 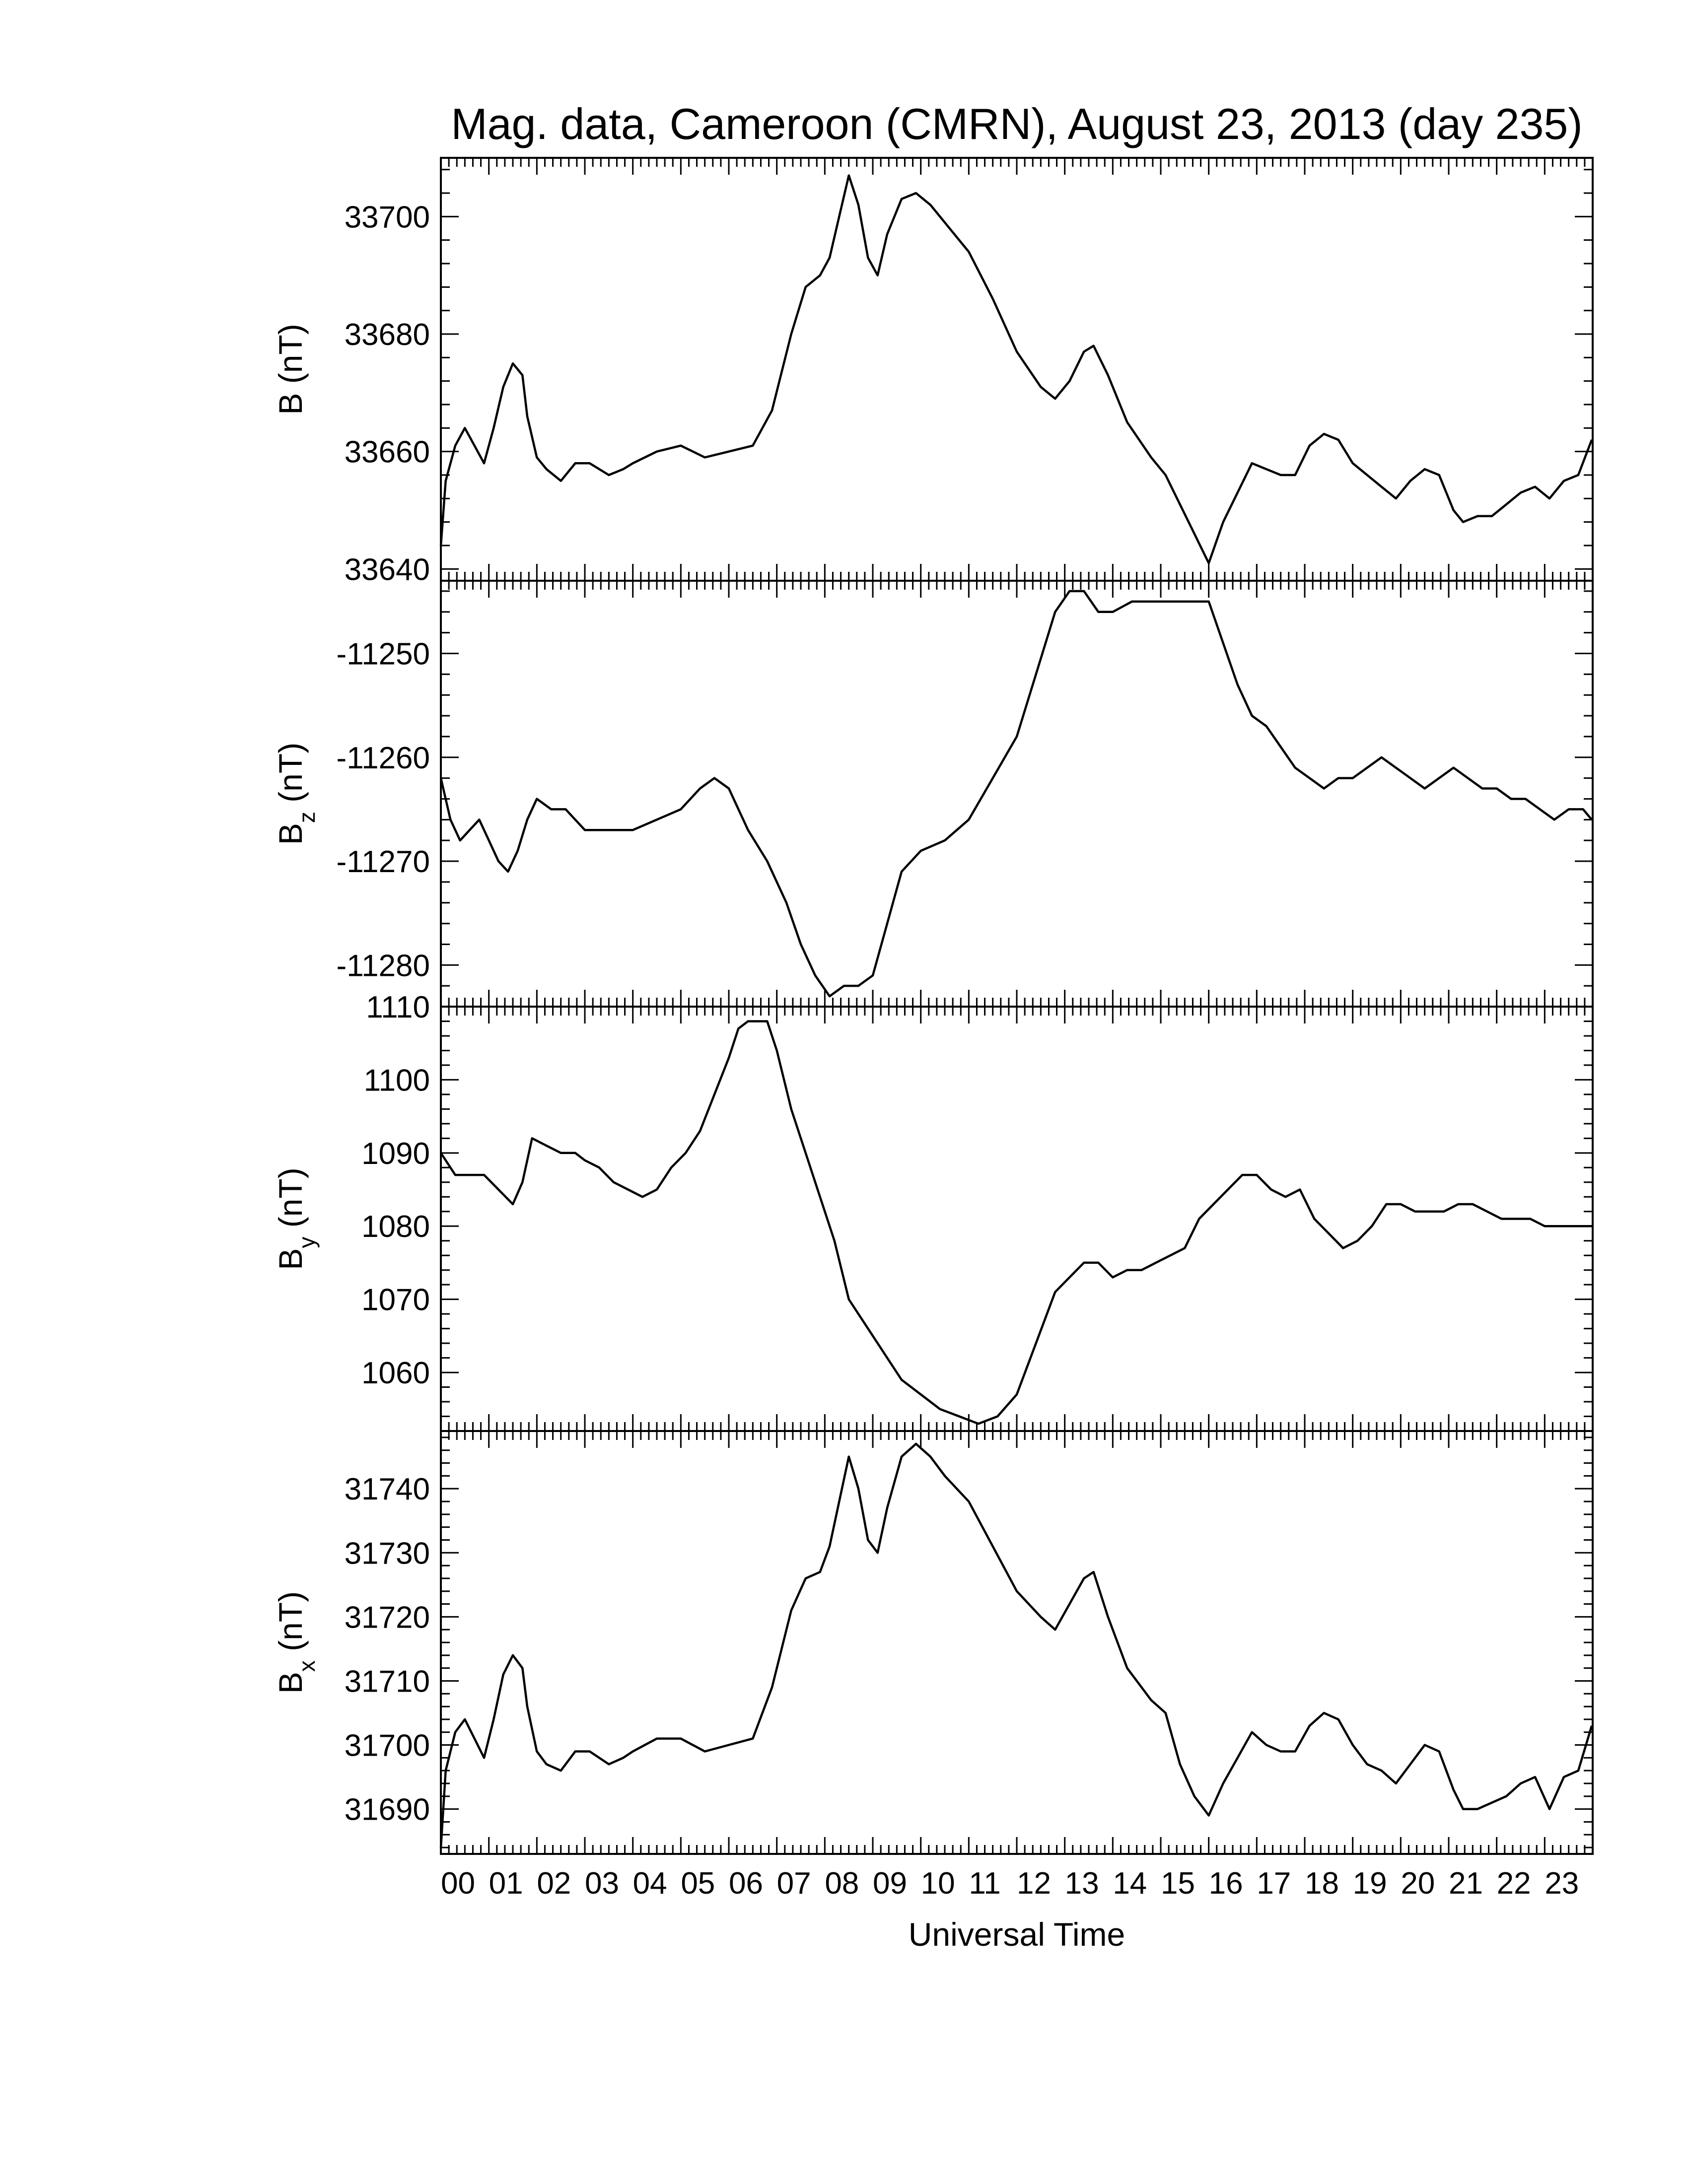 I want to click on x-tick-label: 19, so click(x=1370, y=1883).